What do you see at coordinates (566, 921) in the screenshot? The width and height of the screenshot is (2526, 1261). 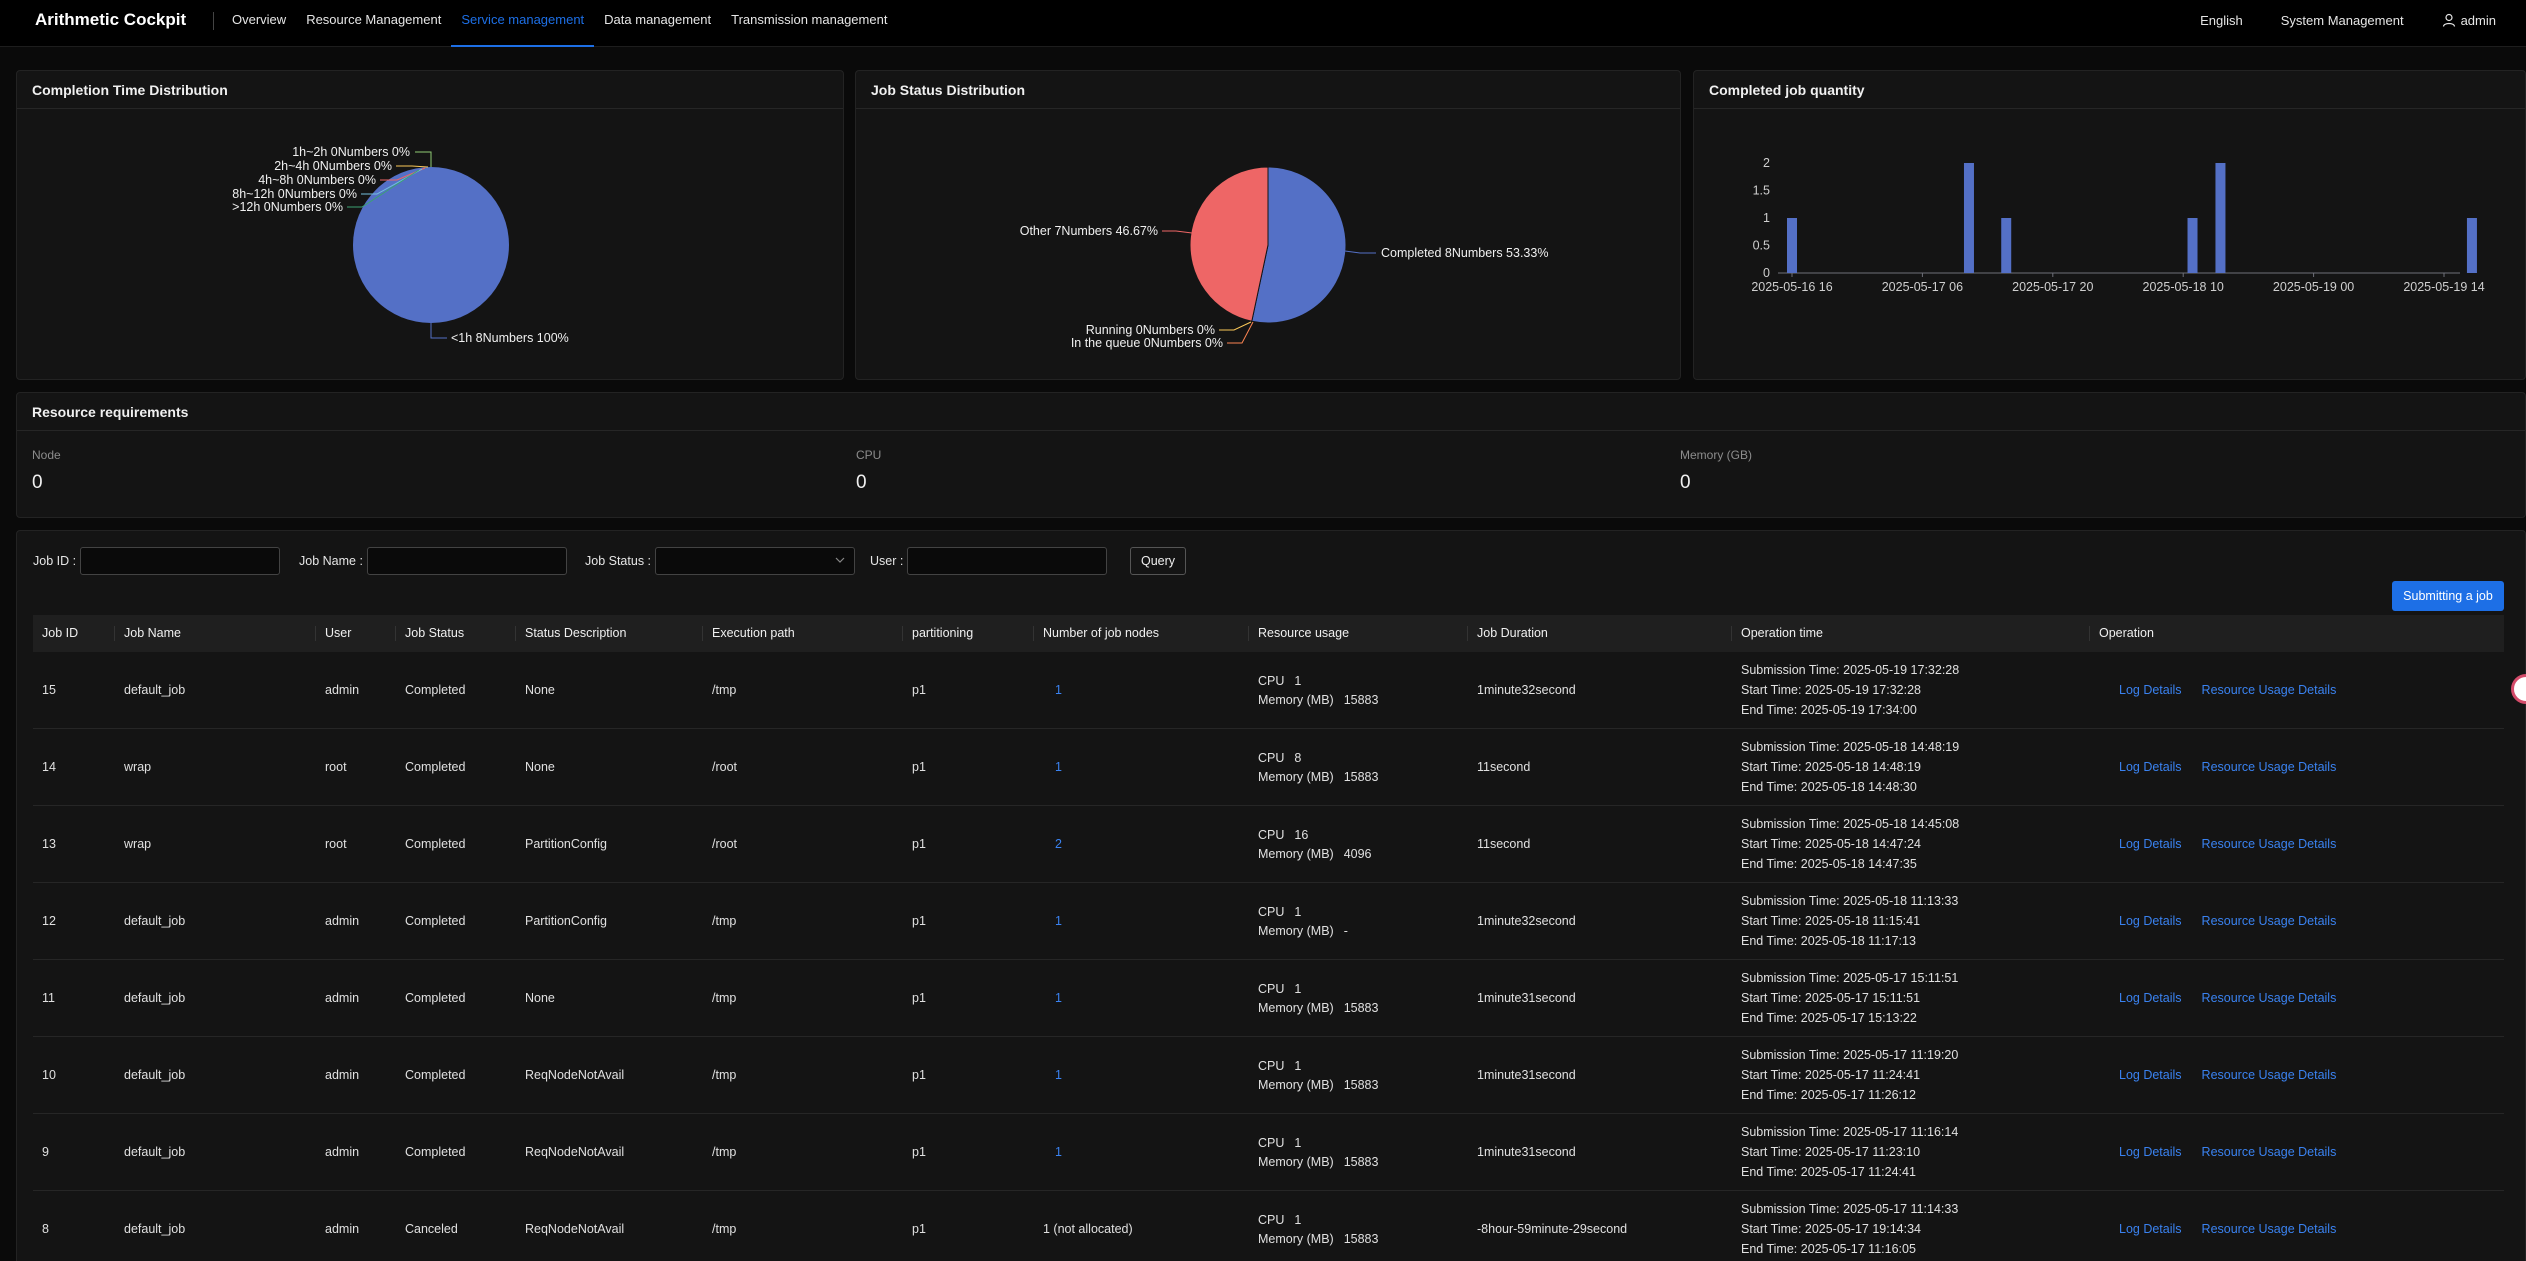 I see `status-description-cell: PartitionConfig` at bounding box center [566, 921].